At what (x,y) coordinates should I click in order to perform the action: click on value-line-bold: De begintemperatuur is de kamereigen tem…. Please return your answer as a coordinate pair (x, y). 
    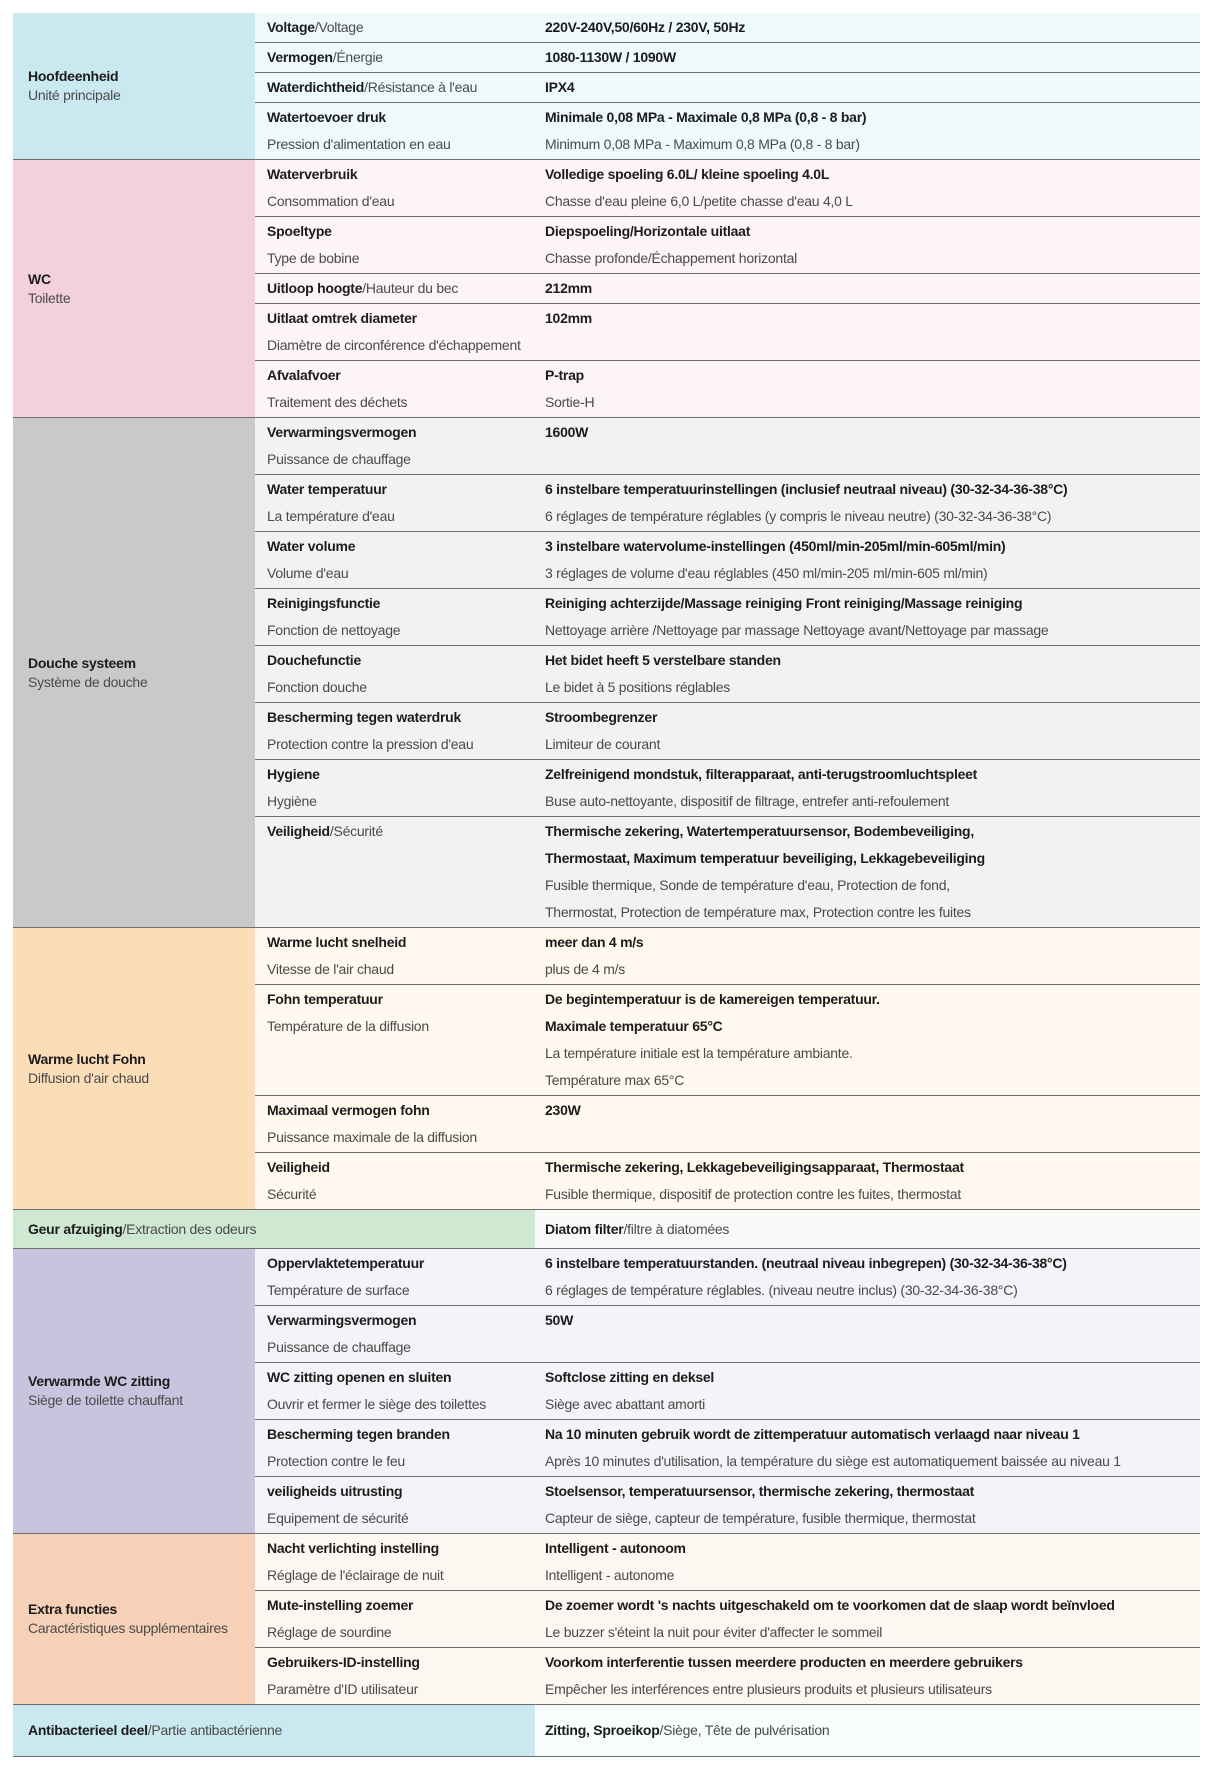
    Looking at the image, I should click on (712, 999).